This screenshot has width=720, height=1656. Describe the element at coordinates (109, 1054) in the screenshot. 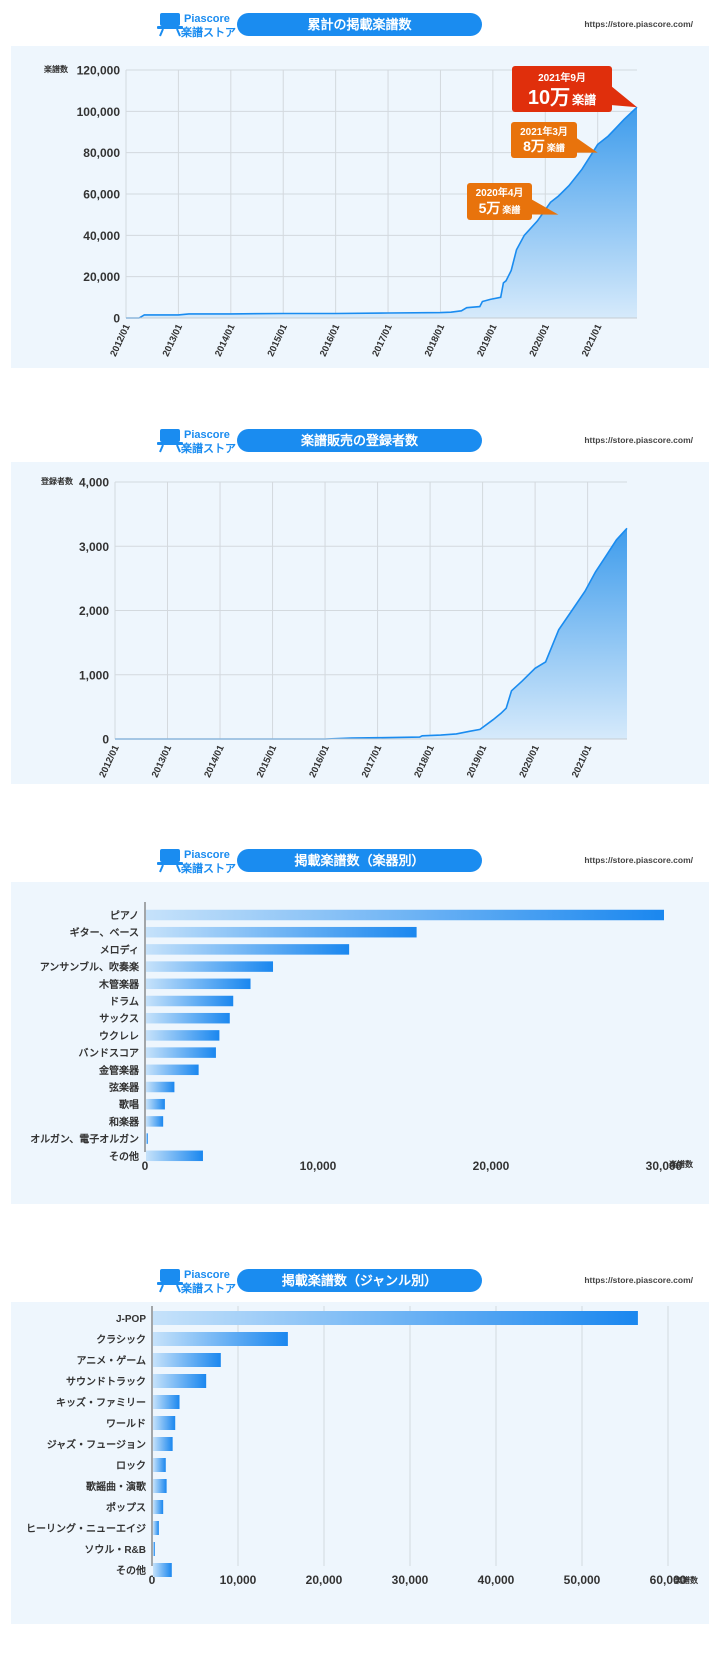

I see `category-label: バンドスコア` at that location.